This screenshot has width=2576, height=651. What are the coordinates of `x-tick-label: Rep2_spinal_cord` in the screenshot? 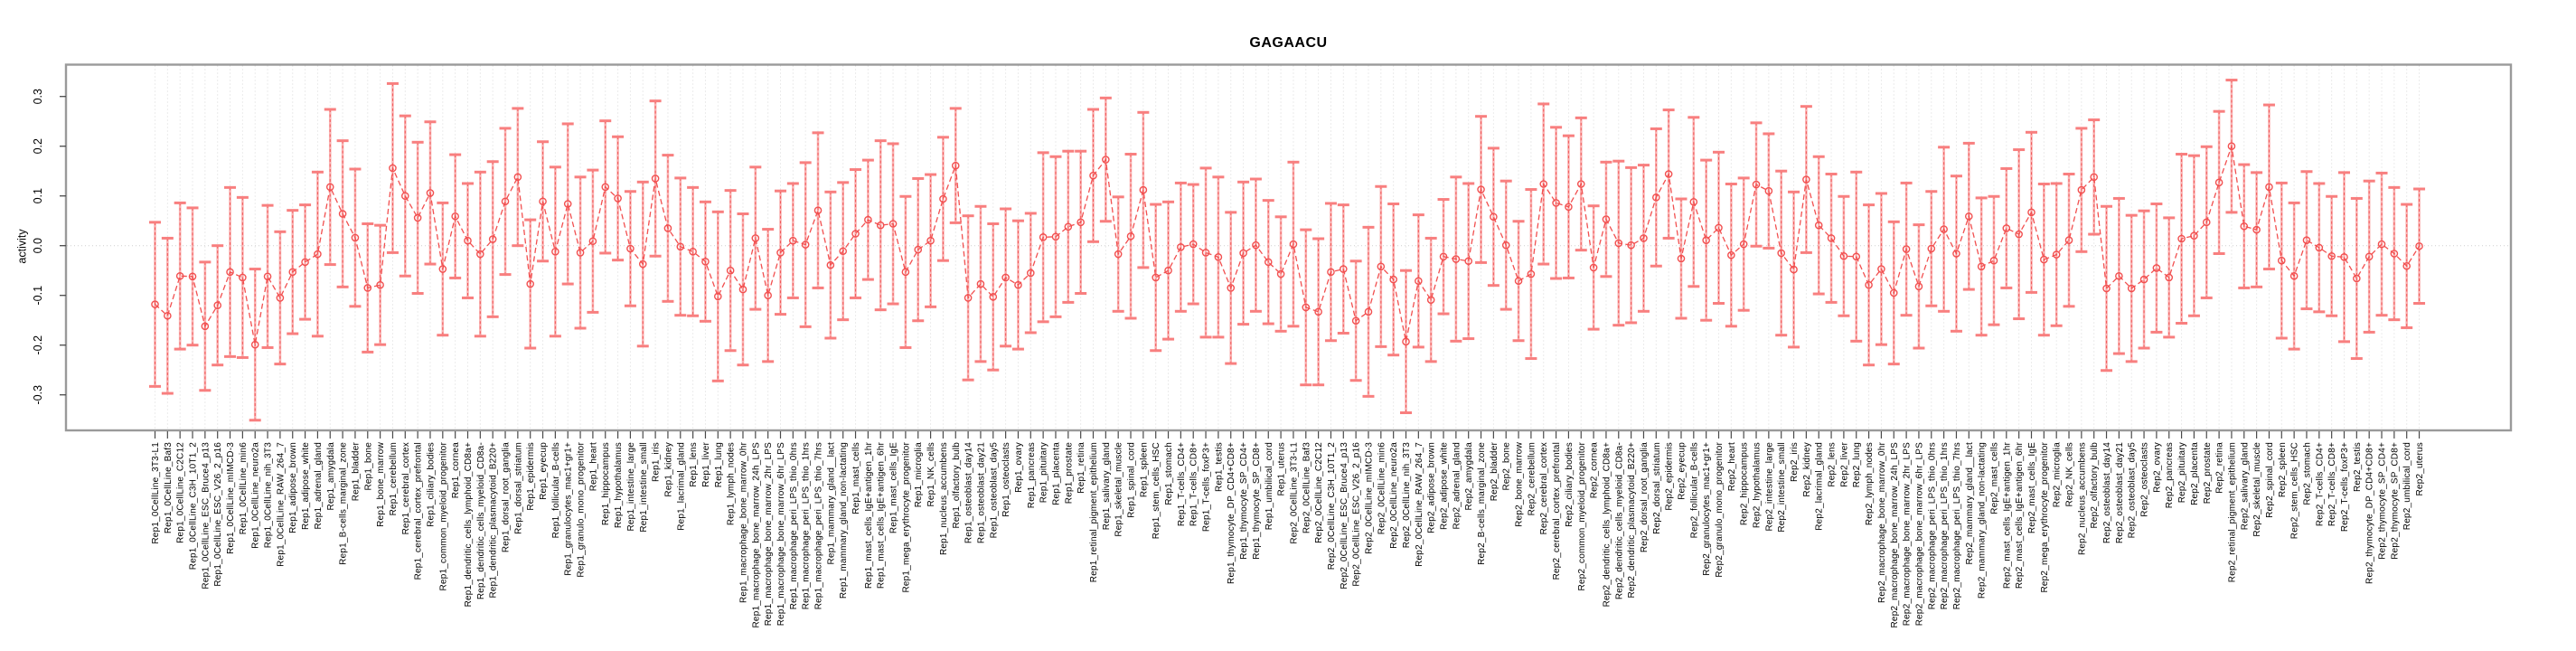 It's located at (2270, 480).